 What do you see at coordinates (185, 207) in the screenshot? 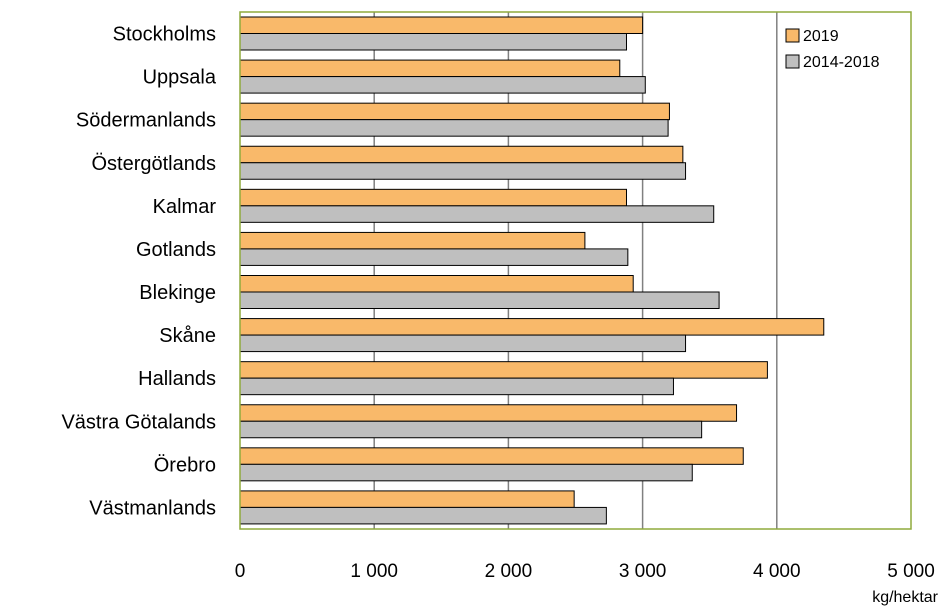
I see `category-label: Kalmar` at bounding box center [185, 207].